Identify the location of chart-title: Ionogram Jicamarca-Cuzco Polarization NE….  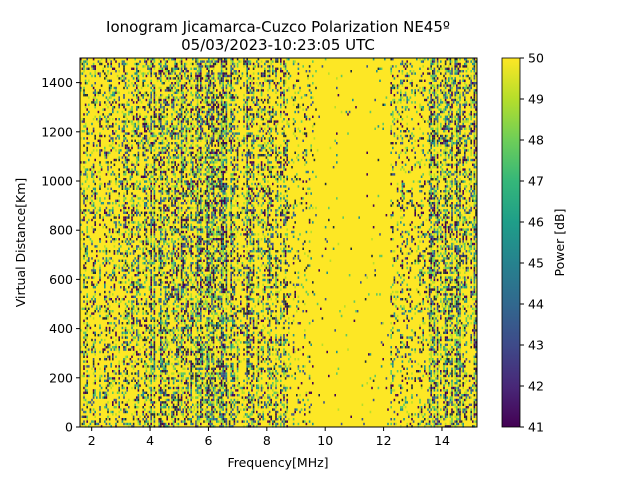
(278, 36).